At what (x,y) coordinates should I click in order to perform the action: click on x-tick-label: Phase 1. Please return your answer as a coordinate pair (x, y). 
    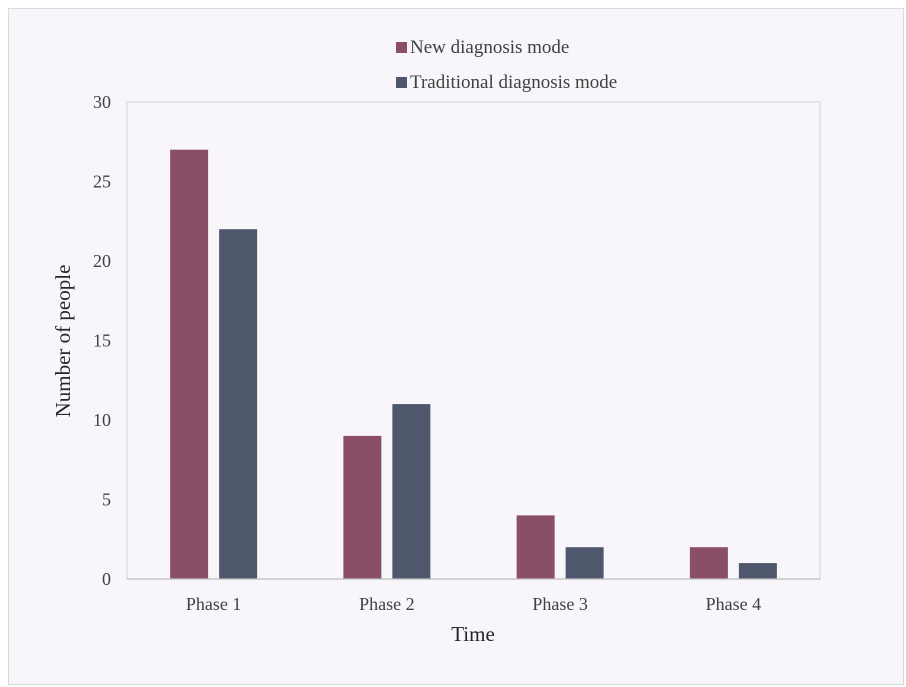
    Looking at the image, I should click on (214, 604).